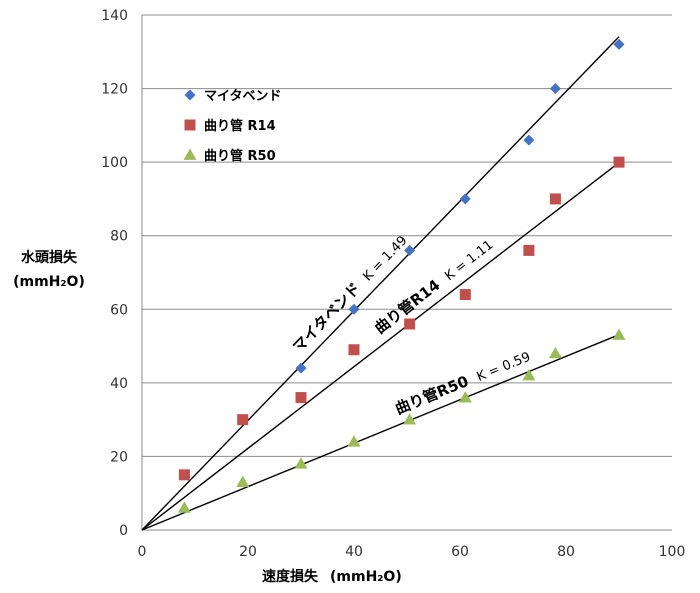 The height and width of the screenshot is (593, 700). Describe the element at coordinates (566, 552) in the screenshot. I see `x-tick-label-80: 80` at that location.